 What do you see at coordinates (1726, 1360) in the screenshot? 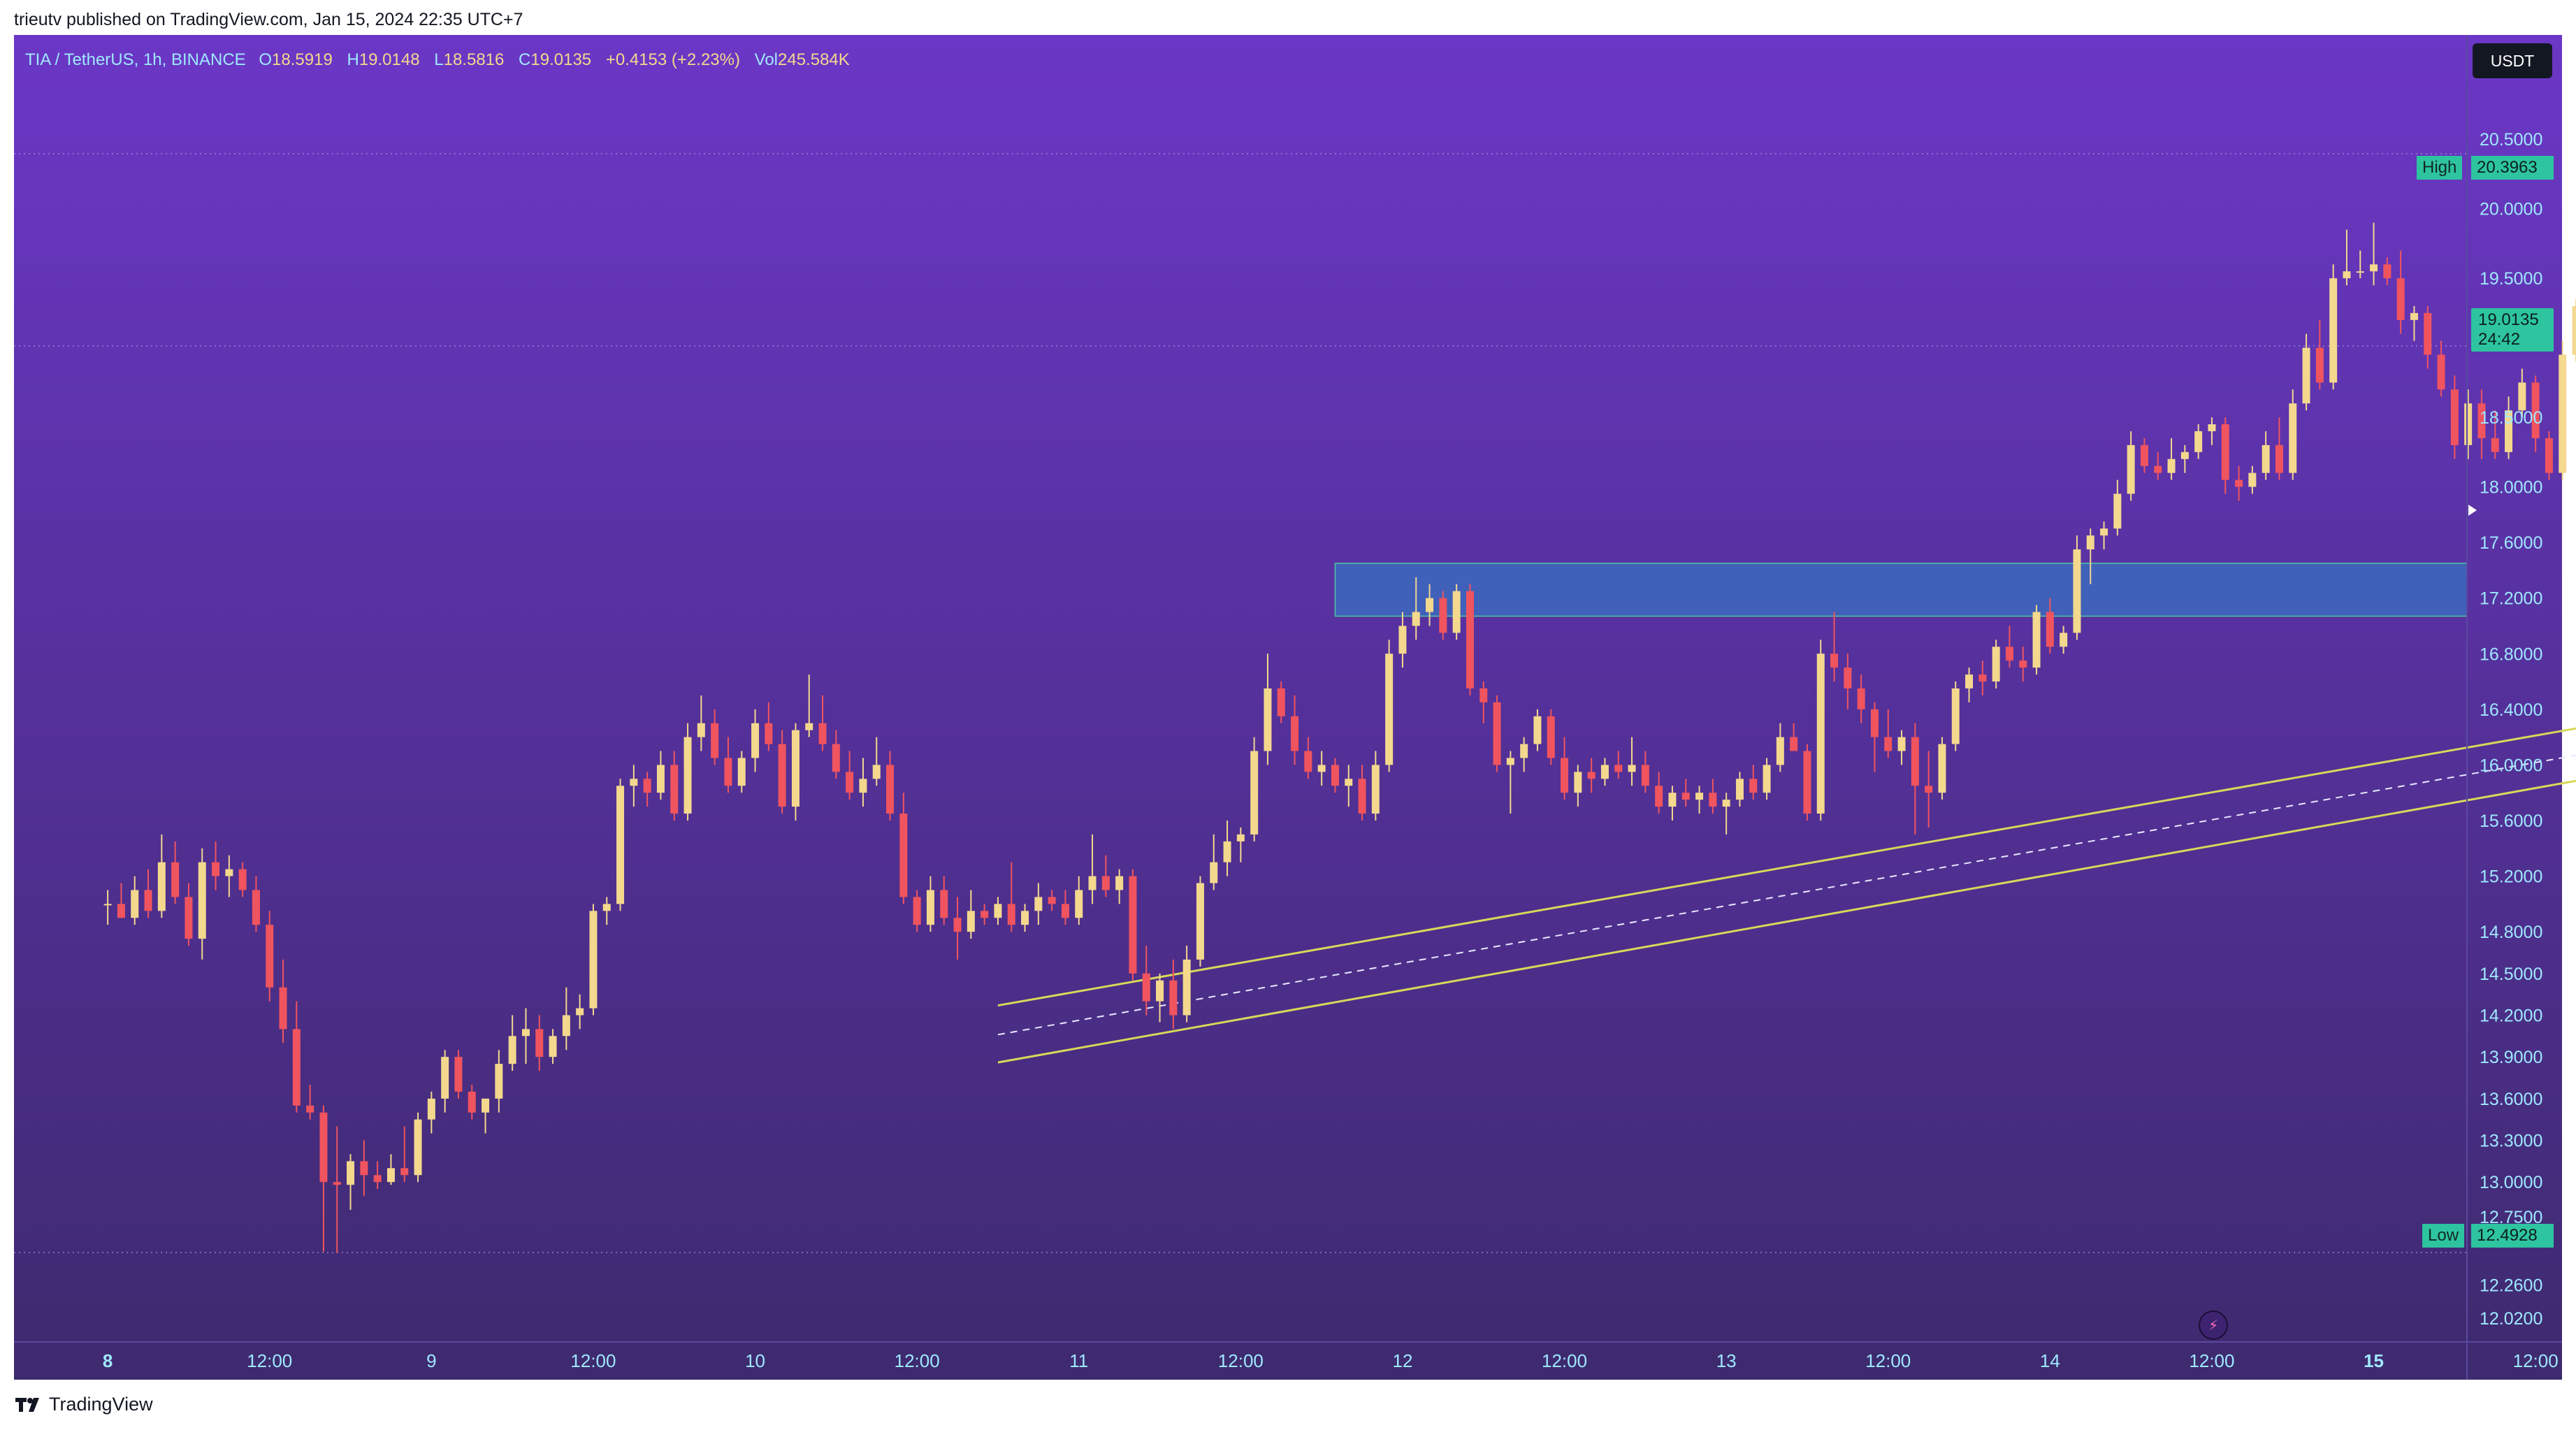
I see `x-tick-label-10: 13` at bounding box center [1726, 1360].